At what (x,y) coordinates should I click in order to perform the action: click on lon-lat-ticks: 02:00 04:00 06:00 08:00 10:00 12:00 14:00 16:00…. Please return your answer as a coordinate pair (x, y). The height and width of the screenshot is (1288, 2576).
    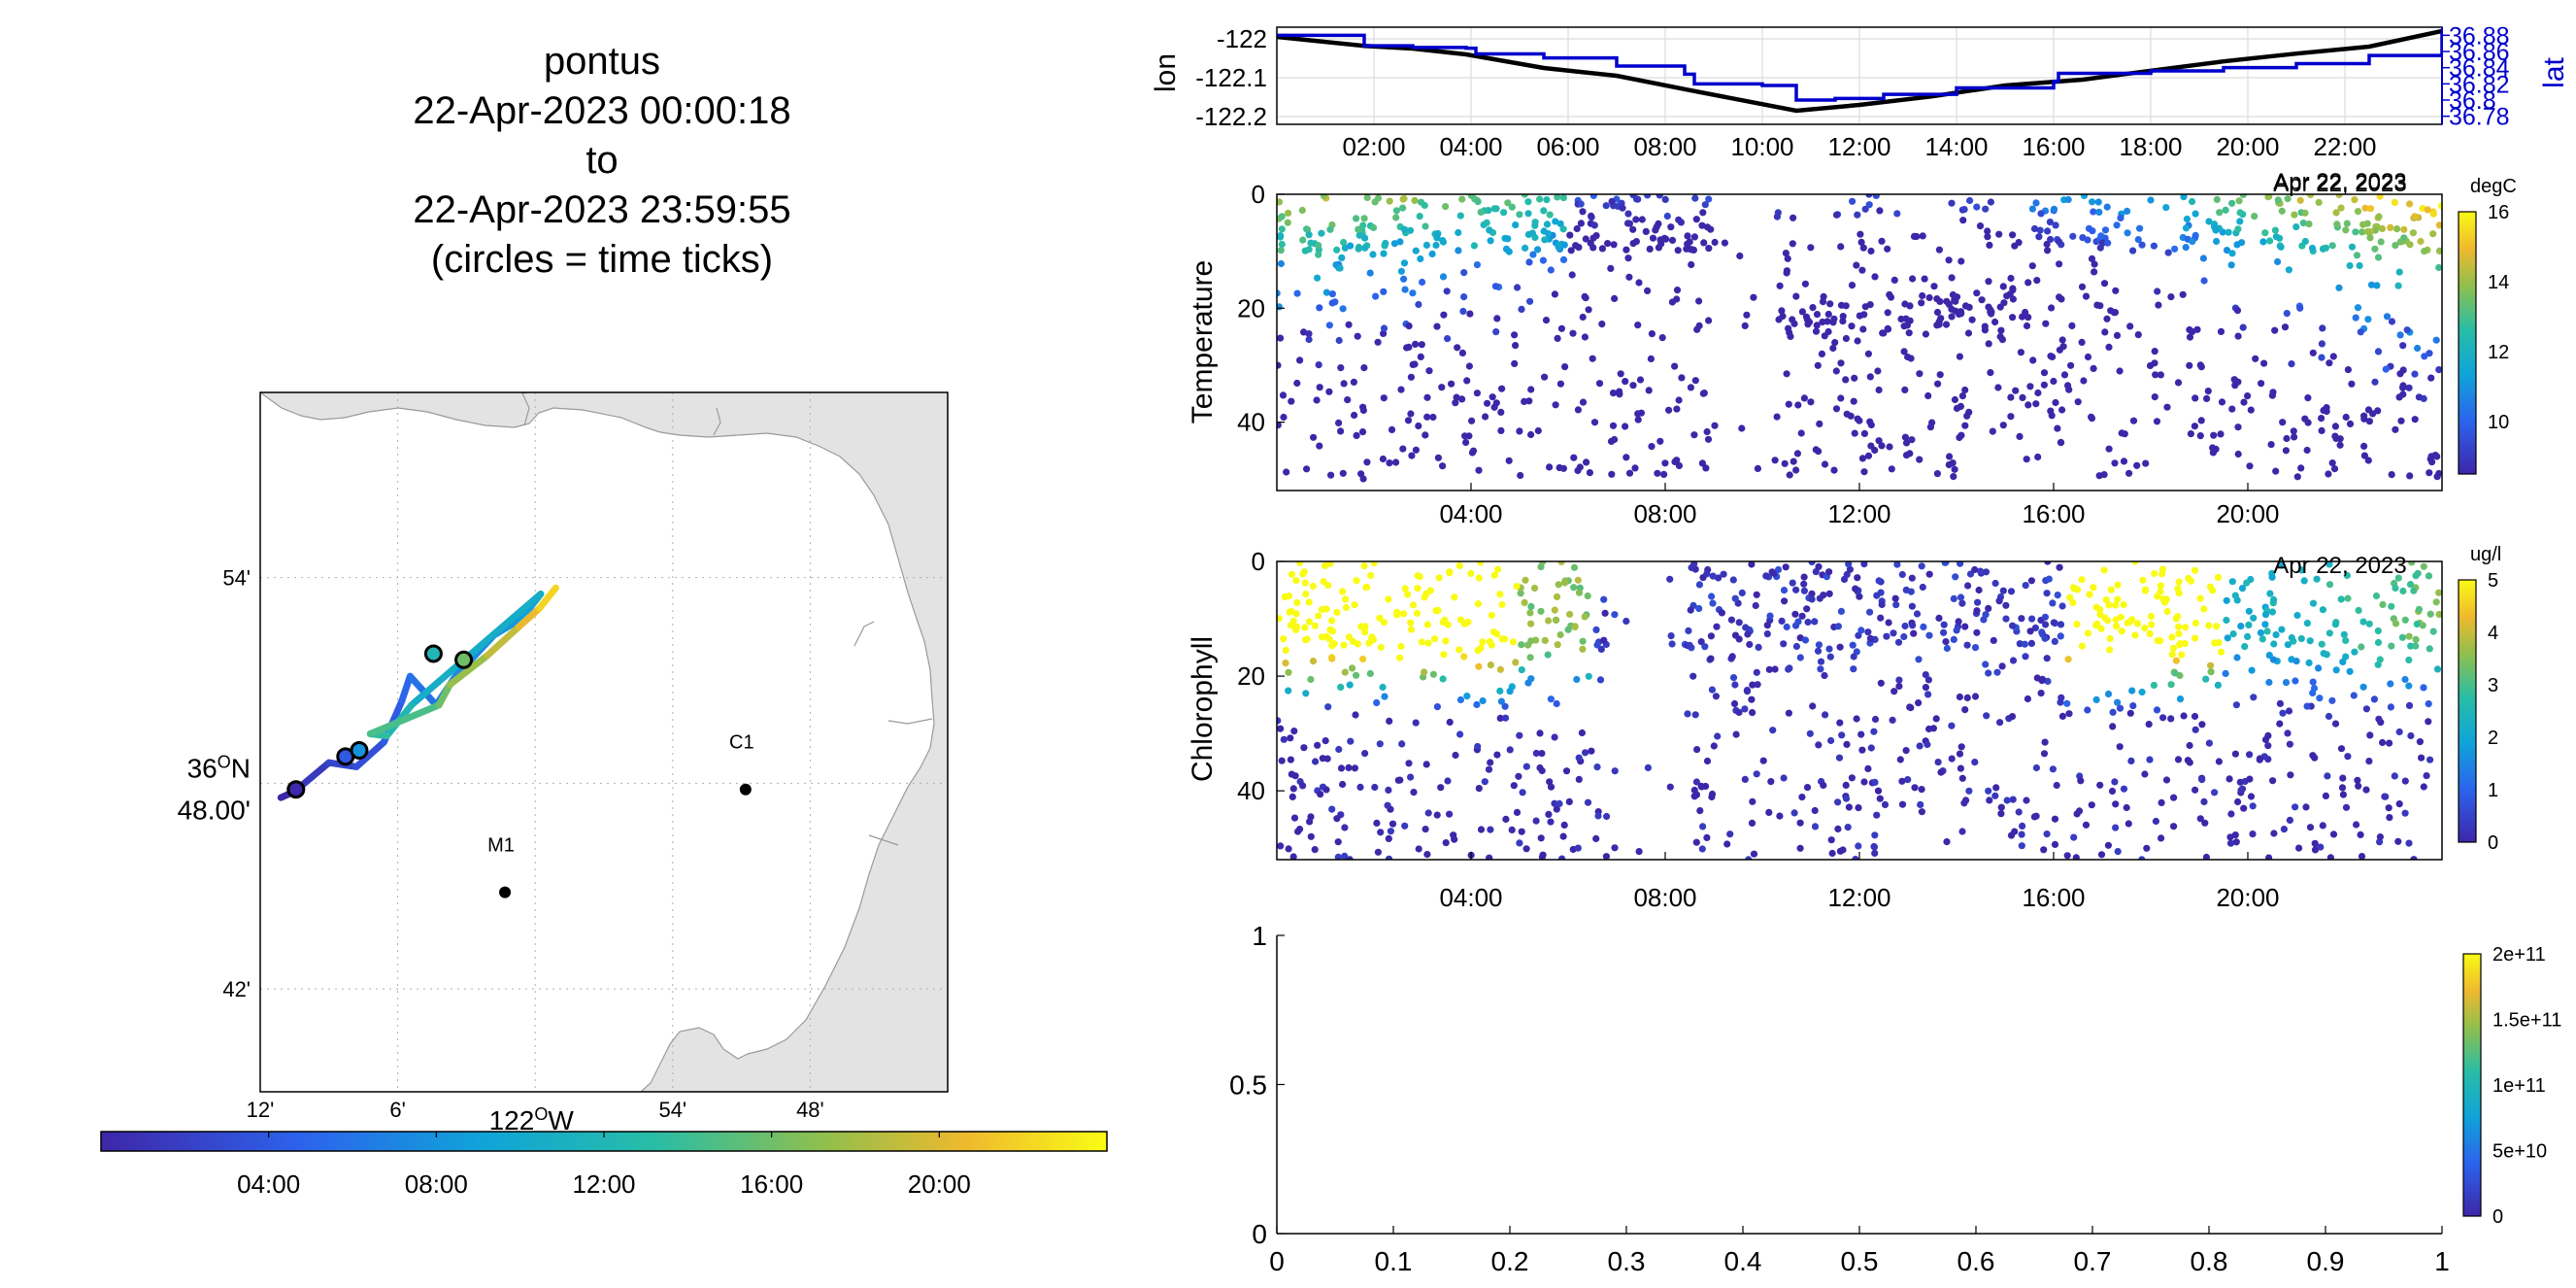
    Looking at the image, I should click on (1860, 108).